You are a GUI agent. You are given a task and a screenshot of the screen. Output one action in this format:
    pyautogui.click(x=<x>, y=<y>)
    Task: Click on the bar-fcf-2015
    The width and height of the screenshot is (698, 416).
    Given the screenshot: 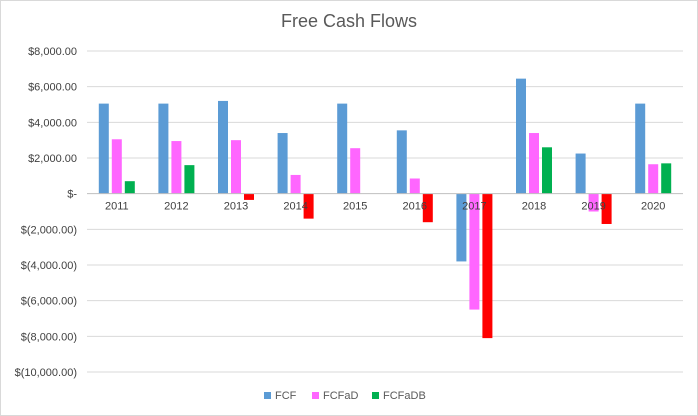 What is the action you would take?
    pyautogui.click(x=342, y=148)
    